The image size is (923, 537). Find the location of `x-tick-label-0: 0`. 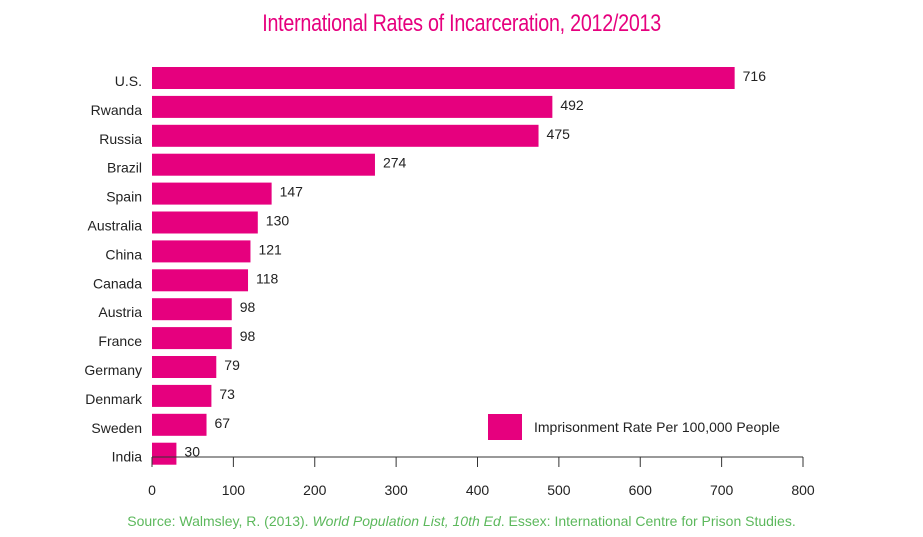

x-tick-label-0: 0 is located at coordinates (152, 490).